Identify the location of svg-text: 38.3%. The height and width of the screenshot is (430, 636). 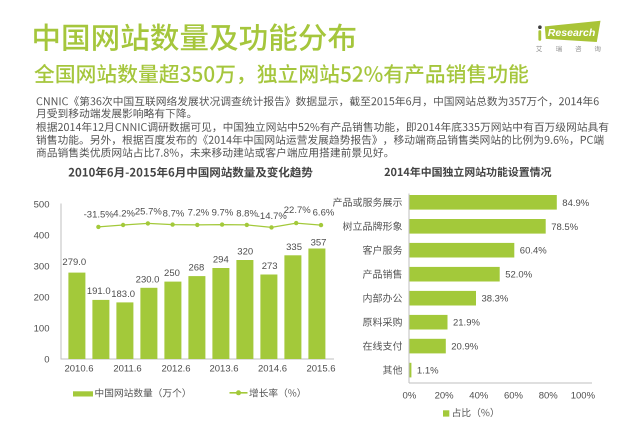
(494, 299).